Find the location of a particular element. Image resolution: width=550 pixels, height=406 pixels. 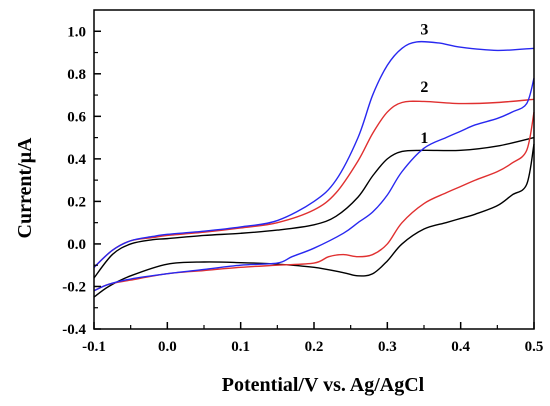

x-tick-label: 0.3 is located at coordinates (387, 347).